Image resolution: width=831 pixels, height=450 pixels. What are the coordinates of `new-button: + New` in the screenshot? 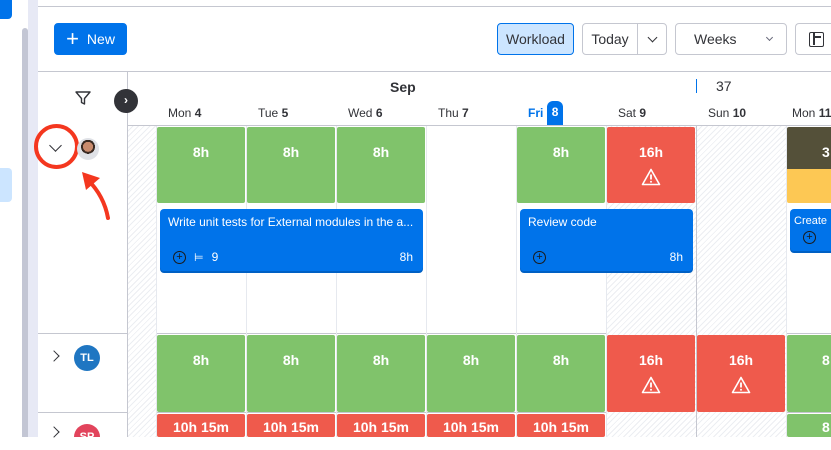 It's located at (90, 39).